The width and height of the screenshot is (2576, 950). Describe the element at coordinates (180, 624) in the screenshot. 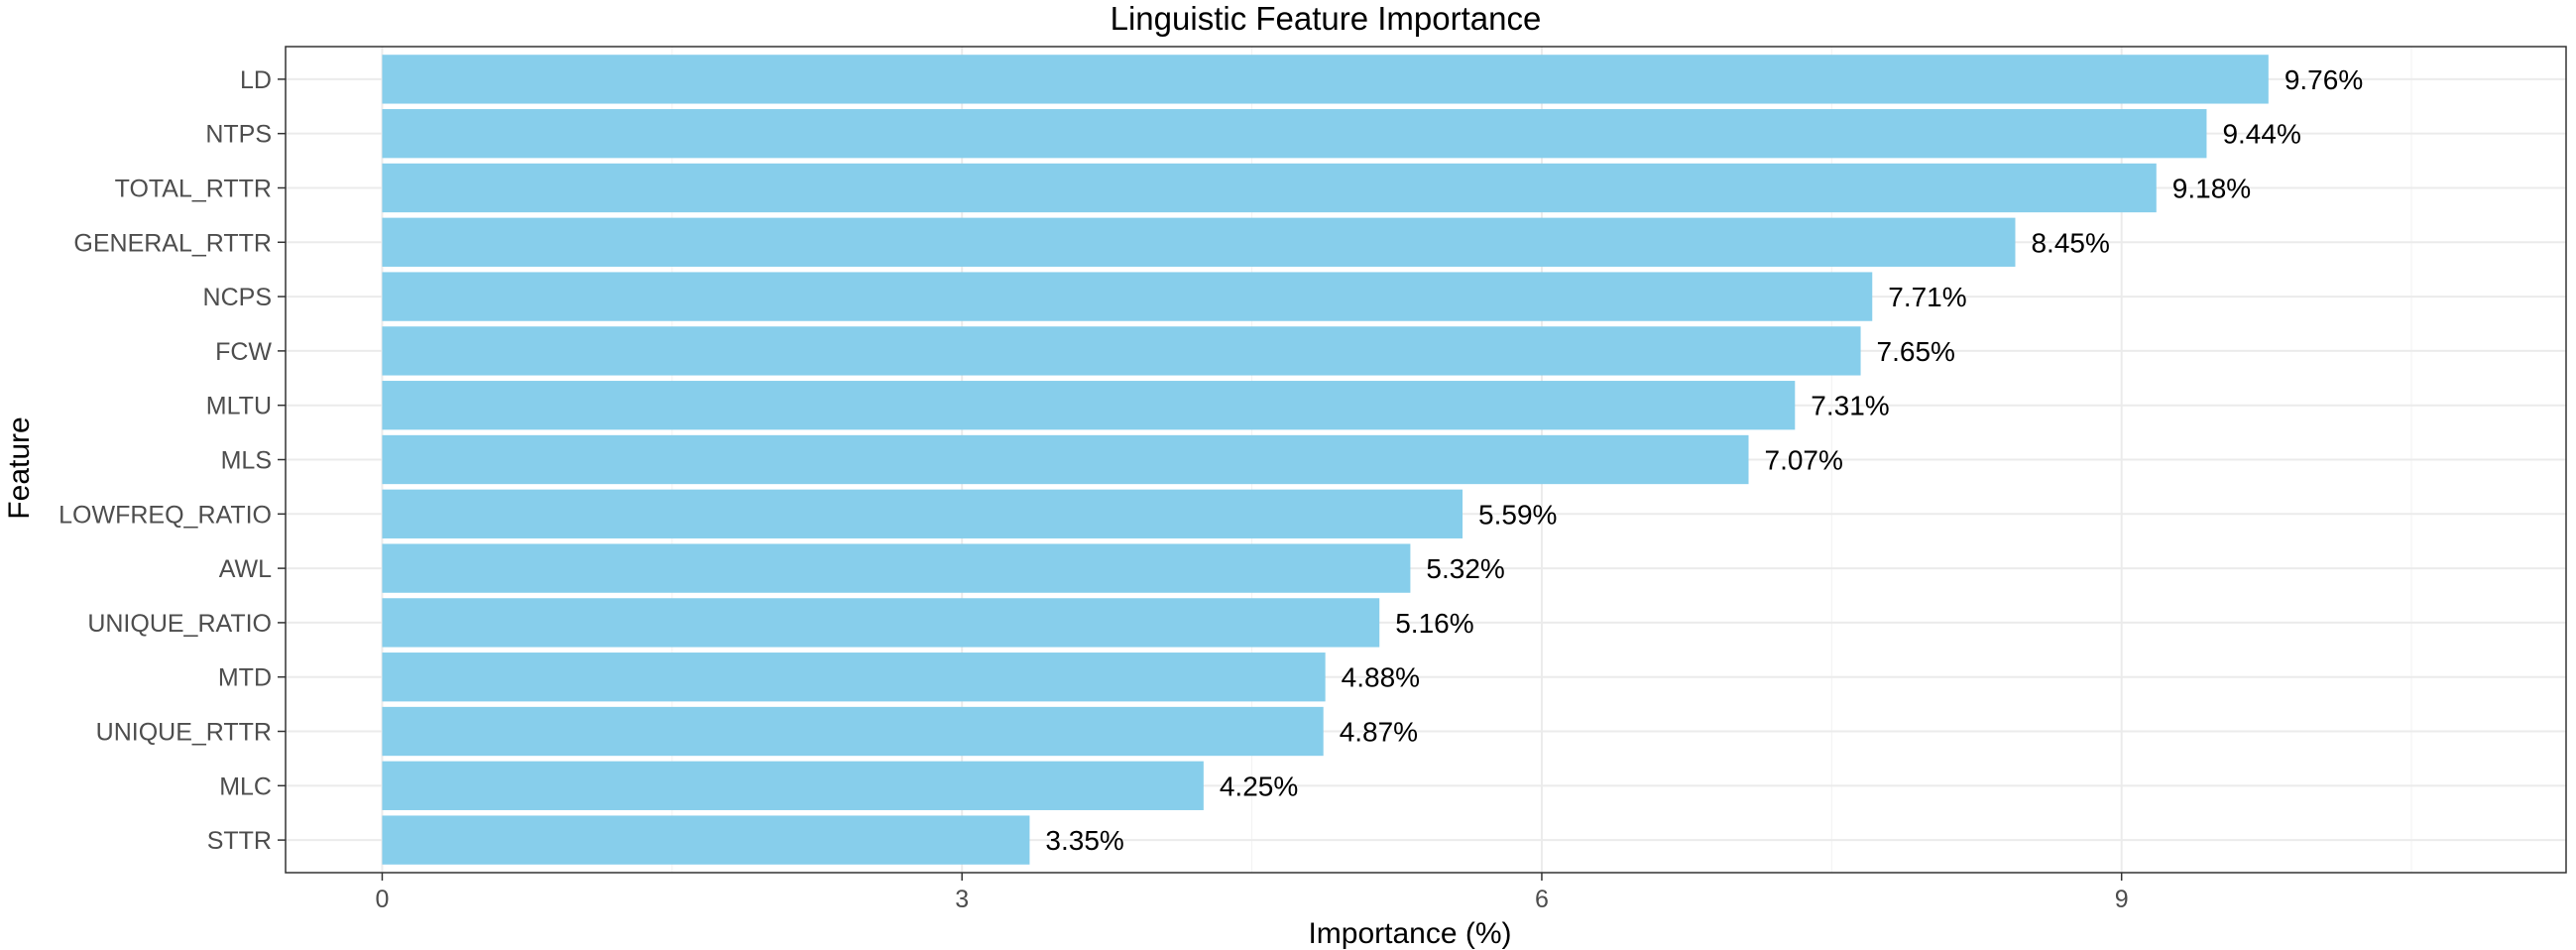

I see `y-tick-label: UNIQUE_RATIO` at that location.